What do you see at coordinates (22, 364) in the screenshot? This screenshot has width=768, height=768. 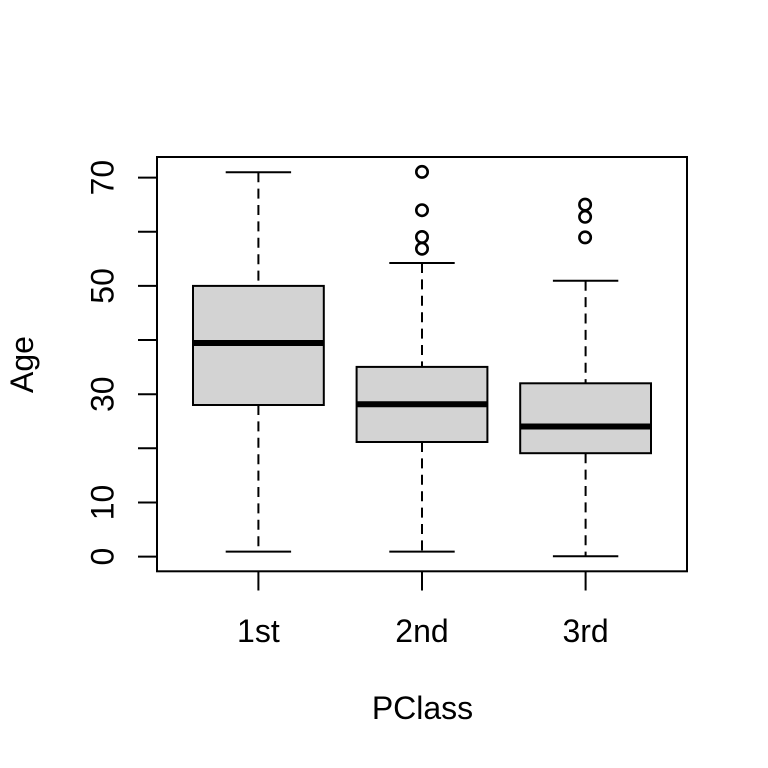 I see `svg-text: Age` at bounding box center [22, 364].